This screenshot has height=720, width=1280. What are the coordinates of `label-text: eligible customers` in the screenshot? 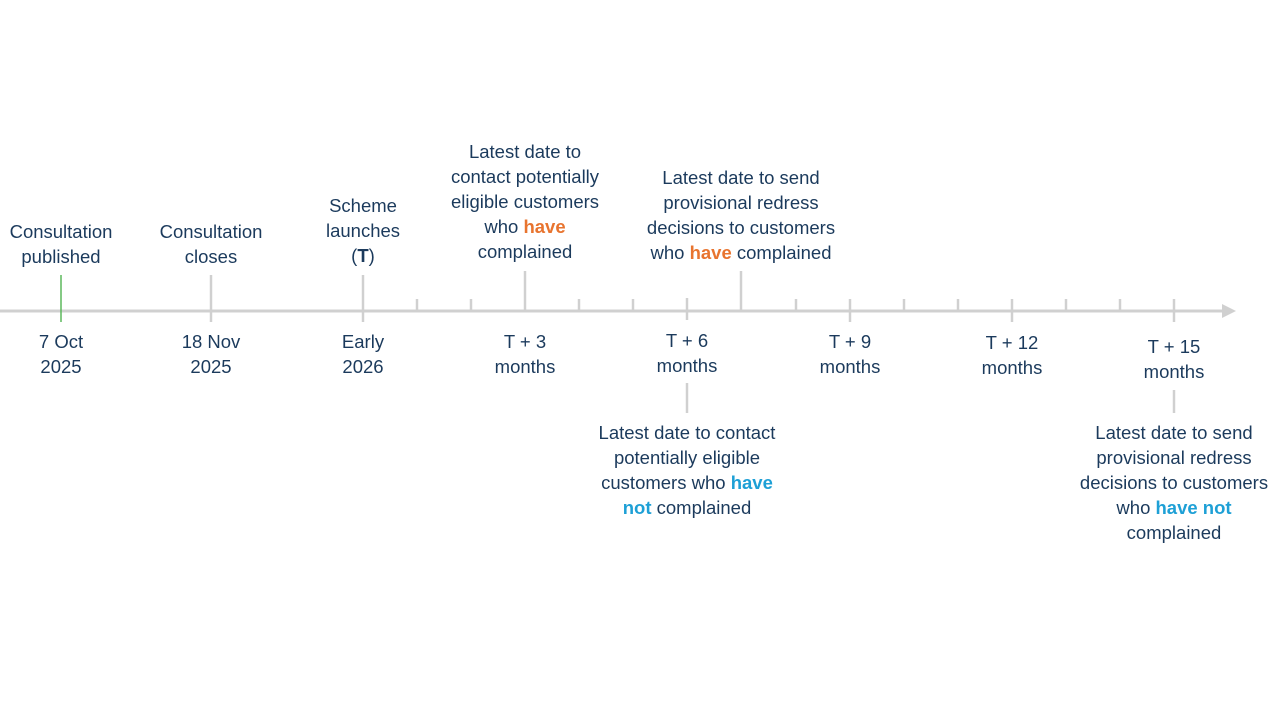 It's located at (525, 201).